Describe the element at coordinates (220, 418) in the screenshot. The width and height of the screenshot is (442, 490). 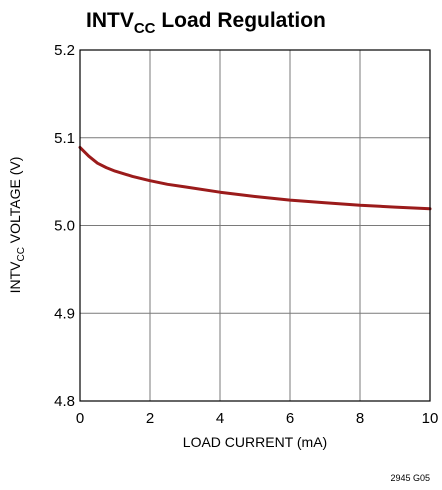
I see `x-tick-label: 4` at that location.